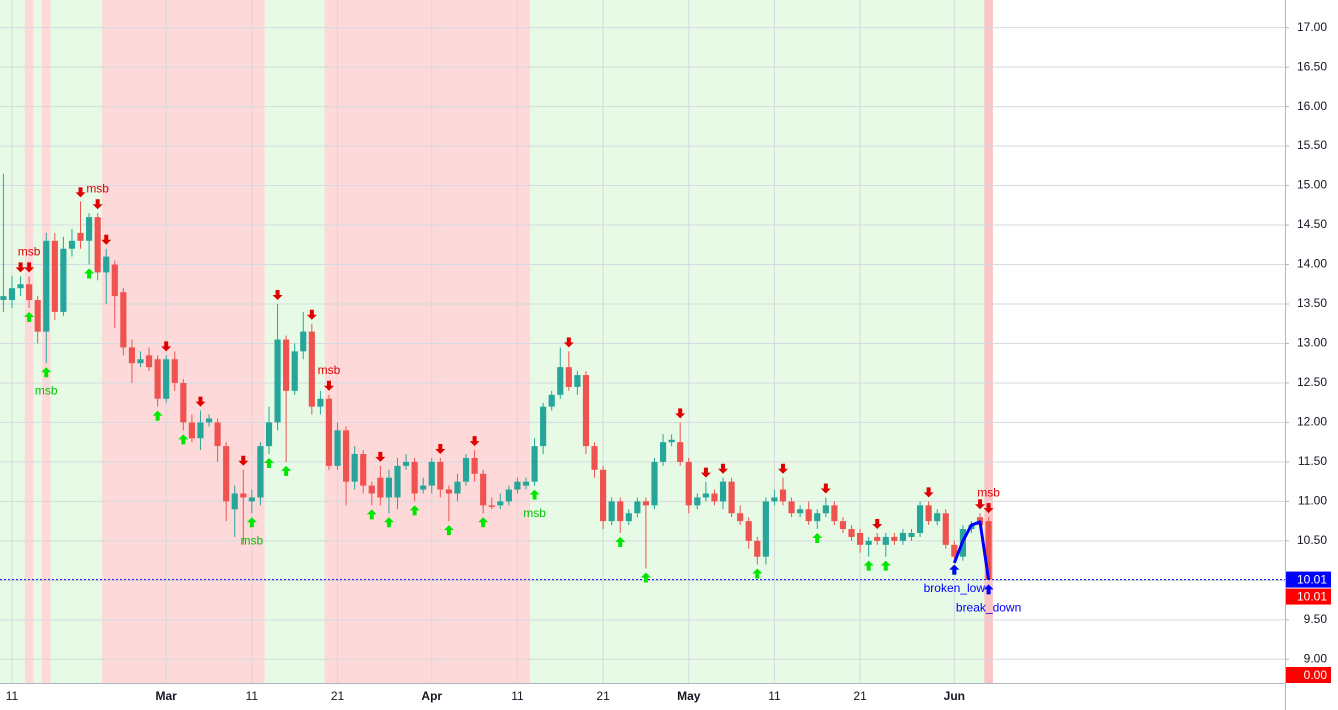 This screenshot has height=710, width=1338. I want to click on y-tick-label: 16.00, so click(1312, 106).